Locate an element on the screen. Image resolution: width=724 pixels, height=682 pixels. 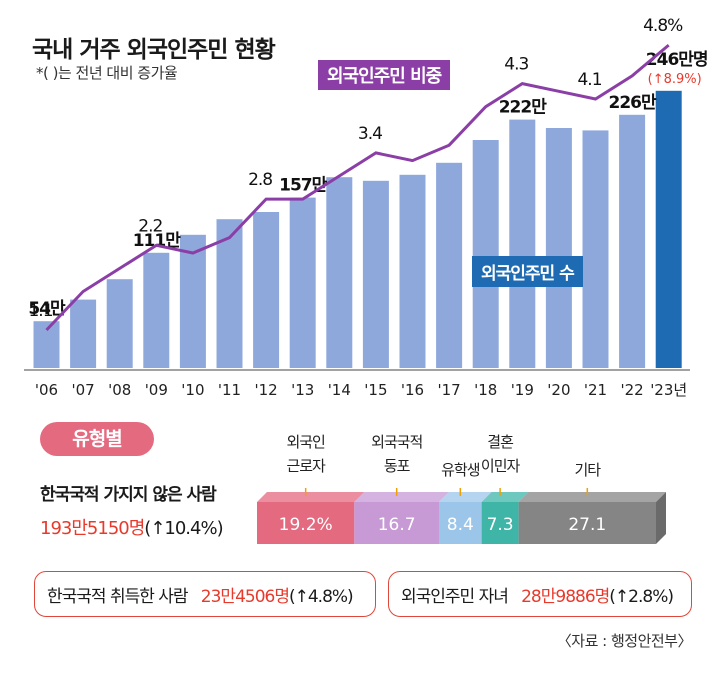
naturalized-box: 한국국적 취득한 사람 23만4506명(↑4.8%) is located at coordinates (205, 594).